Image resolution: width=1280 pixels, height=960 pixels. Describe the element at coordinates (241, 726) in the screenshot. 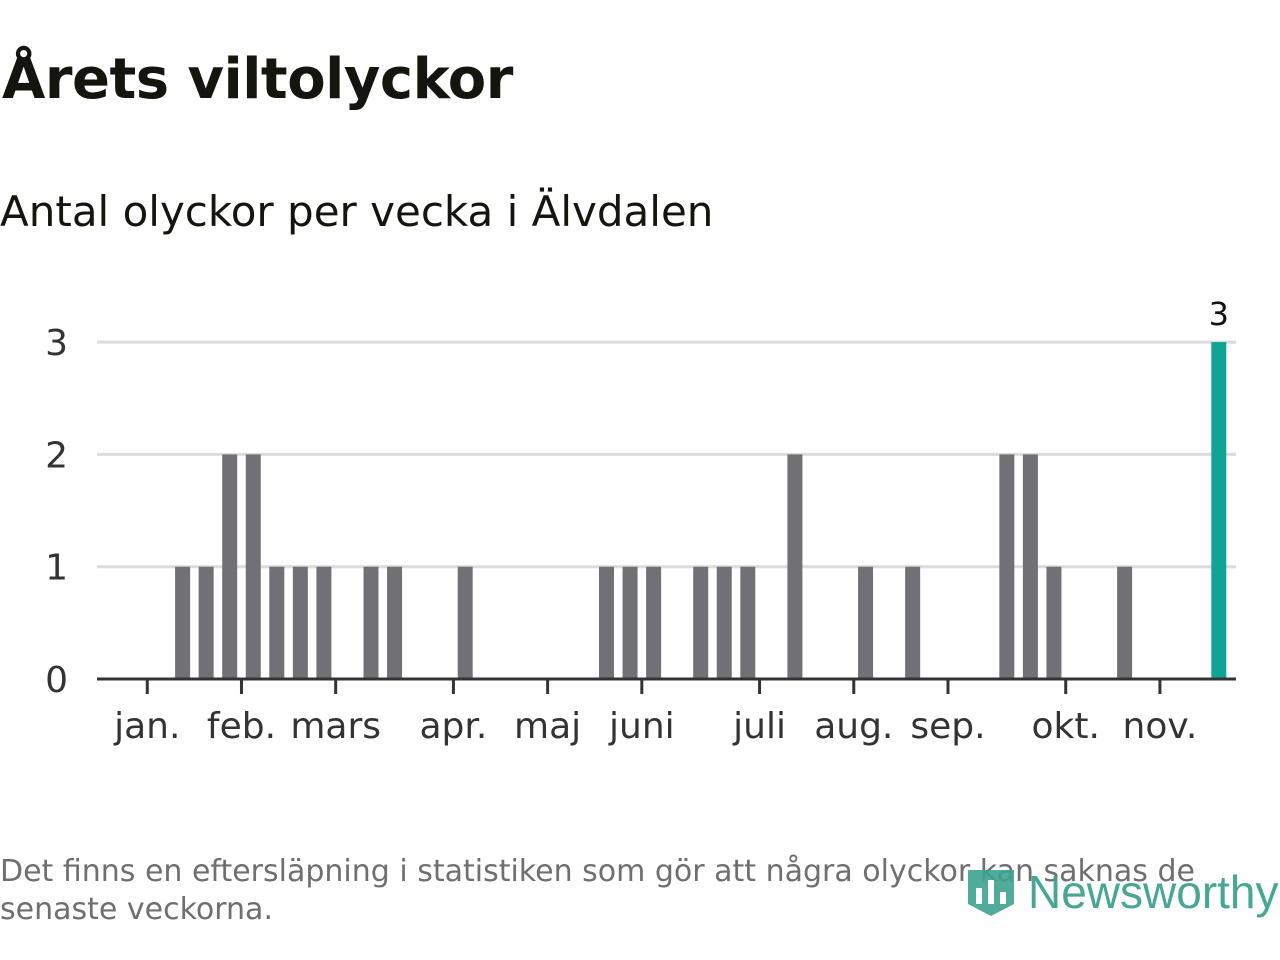

I see `x-tick-label-feb.: feb.` at that location.